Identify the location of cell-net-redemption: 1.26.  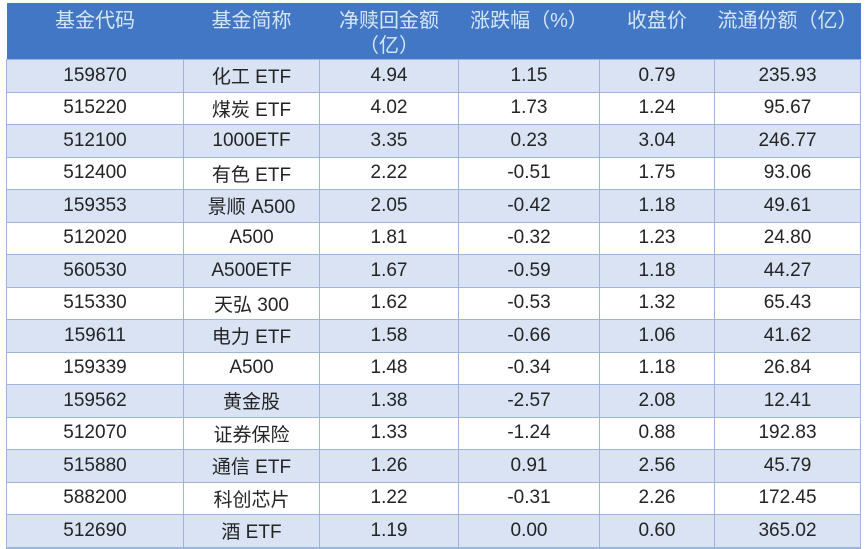
(389, 466).